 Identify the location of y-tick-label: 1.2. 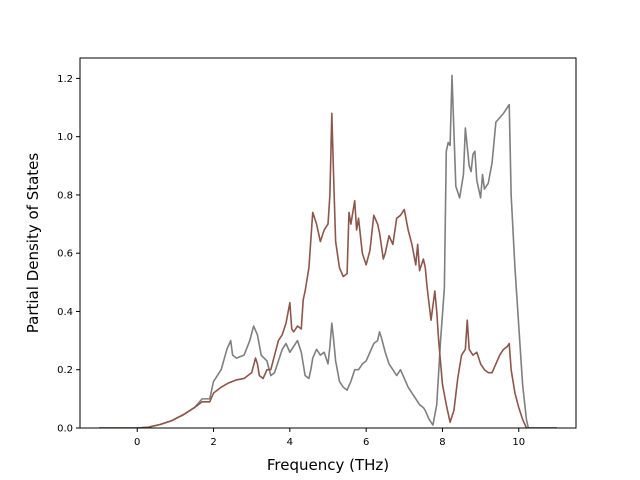
(65, 79).